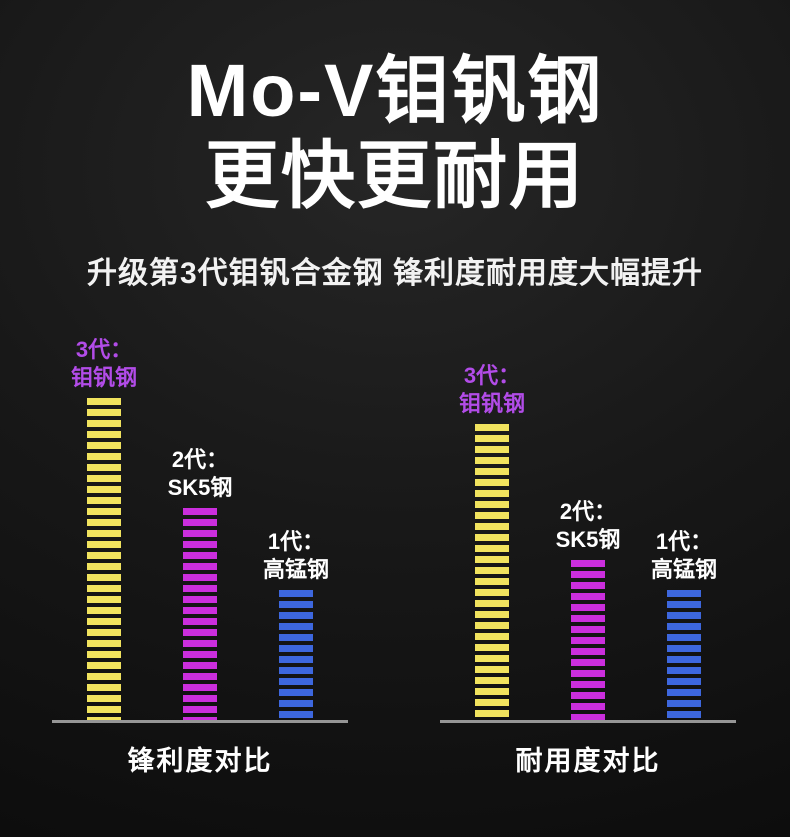  What do you see at coordinates (588, 761) in the screenshot?
I see `chart-caption-durability: 耐用度对比` at bounding box center [588, 761].